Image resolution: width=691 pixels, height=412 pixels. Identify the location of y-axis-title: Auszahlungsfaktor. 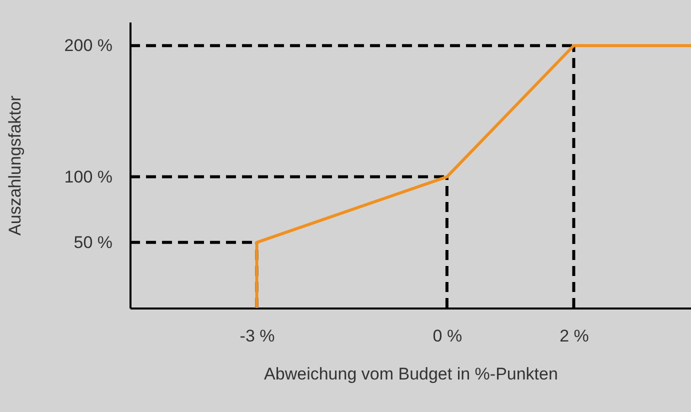
(14, 165).